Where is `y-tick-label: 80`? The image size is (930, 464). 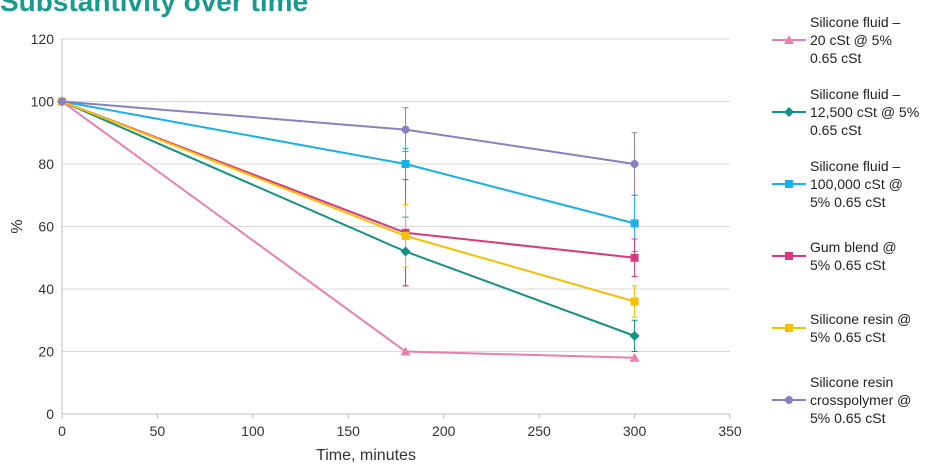
y-tick-label: 80 is located at coordinates (46, 164).